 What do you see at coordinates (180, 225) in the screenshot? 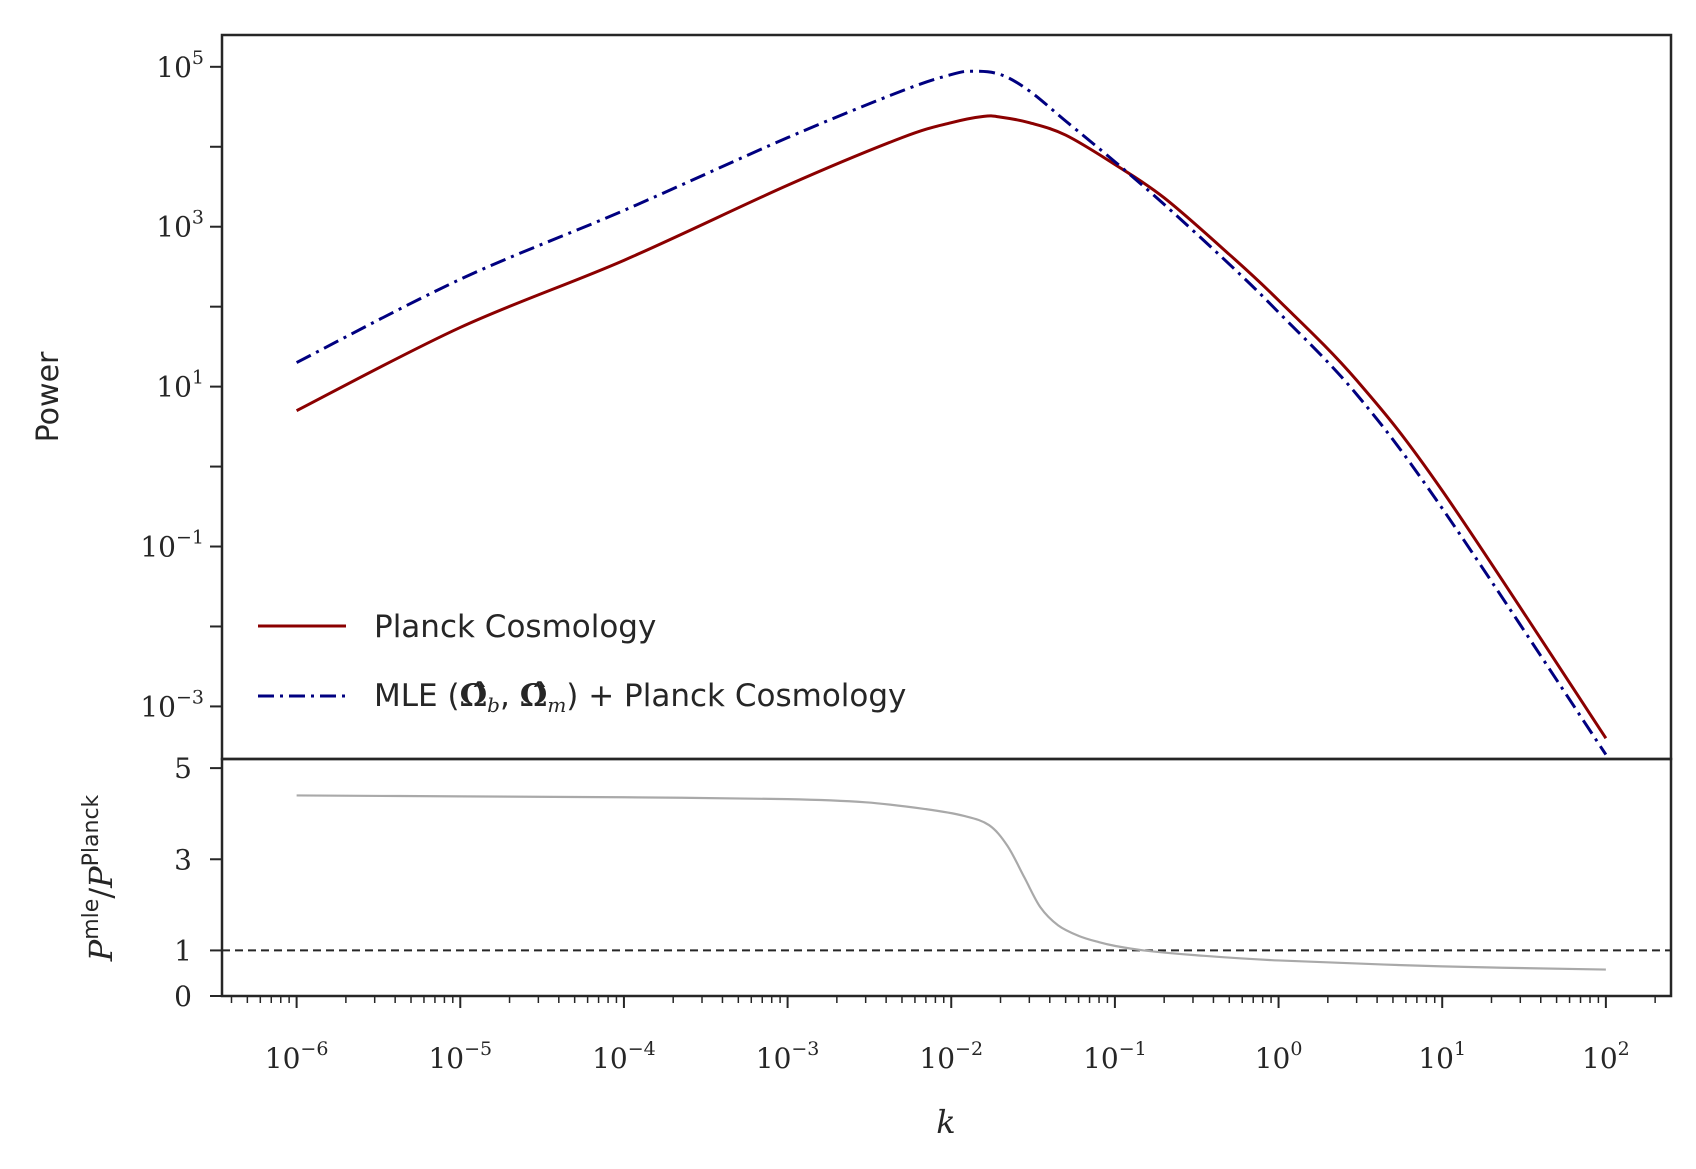
I see `y-tick-label: 10³` at bounding box center [180, 225].